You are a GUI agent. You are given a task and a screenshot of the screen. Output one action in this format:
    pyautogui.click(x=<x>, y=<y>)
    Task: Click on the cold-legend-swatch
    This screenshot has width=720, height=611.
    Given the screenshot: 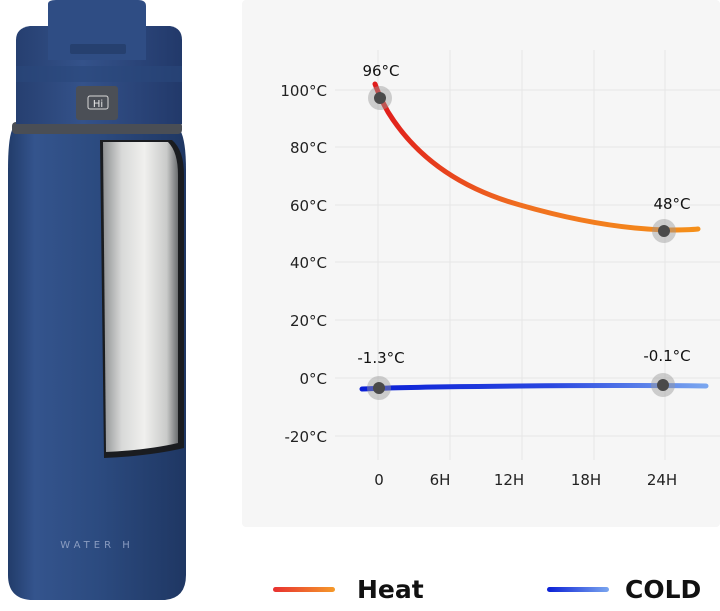 What is the action you would take?
    pyautogui.click(x=578, y=589)
    